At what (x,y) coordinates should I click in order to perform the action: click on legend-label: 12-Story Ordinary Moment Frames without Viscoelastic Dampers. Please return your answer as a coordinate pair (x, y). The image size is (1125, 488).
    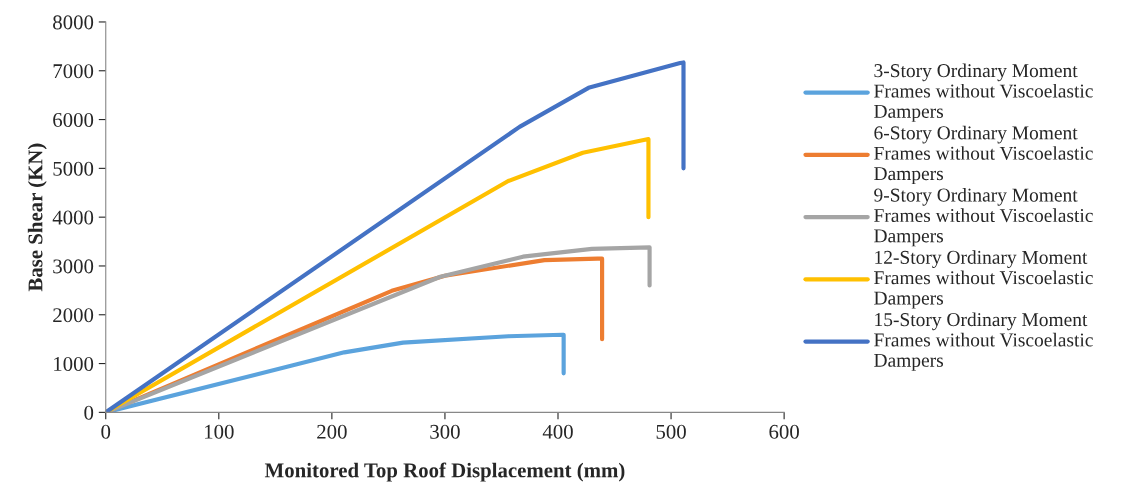
    Looking at the image, I should click on (983, 279).